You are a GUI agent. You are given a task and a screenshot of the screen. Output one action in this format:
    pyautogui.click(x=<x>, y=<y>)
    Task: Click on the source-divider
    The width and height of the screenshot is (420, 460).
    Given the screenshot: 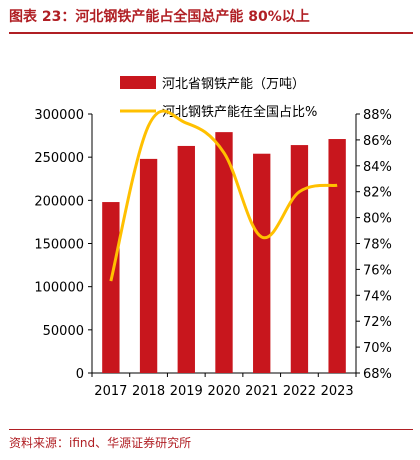 What is the action you would take?
    pyautogui.click(x=211, y=429)
    